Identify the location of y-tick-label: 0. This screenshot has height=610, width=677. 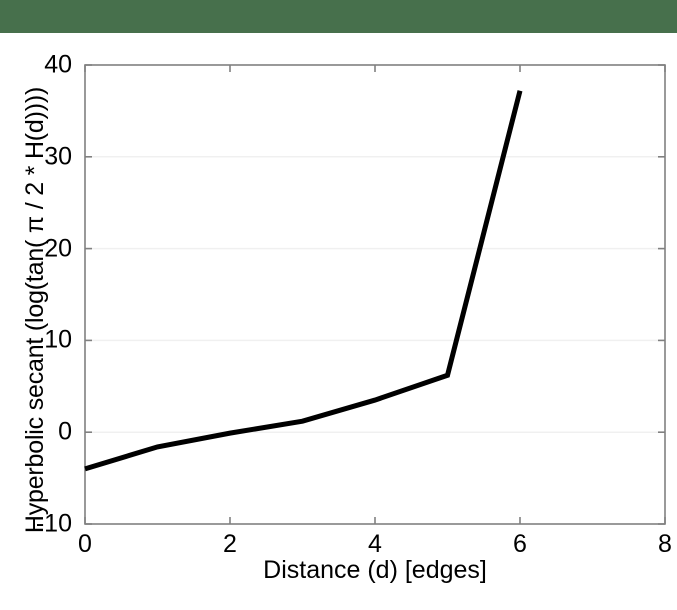
(65, 431).